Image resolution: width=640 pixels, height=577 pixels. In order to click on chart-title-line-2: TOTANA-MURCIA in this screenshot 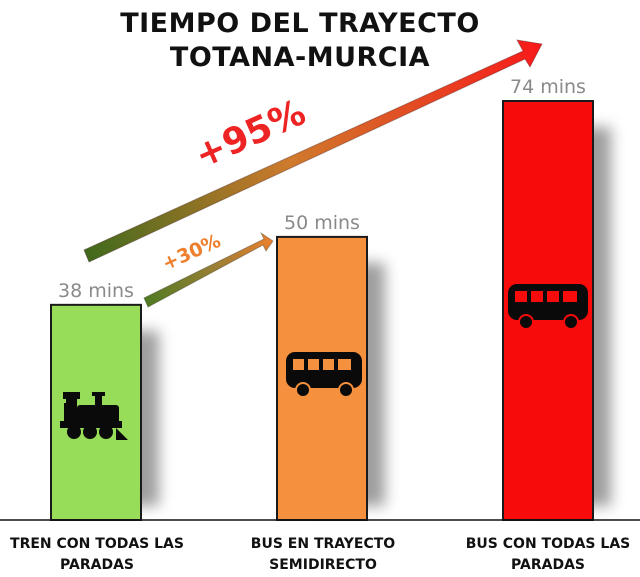, I will do `click(300, 57)`.